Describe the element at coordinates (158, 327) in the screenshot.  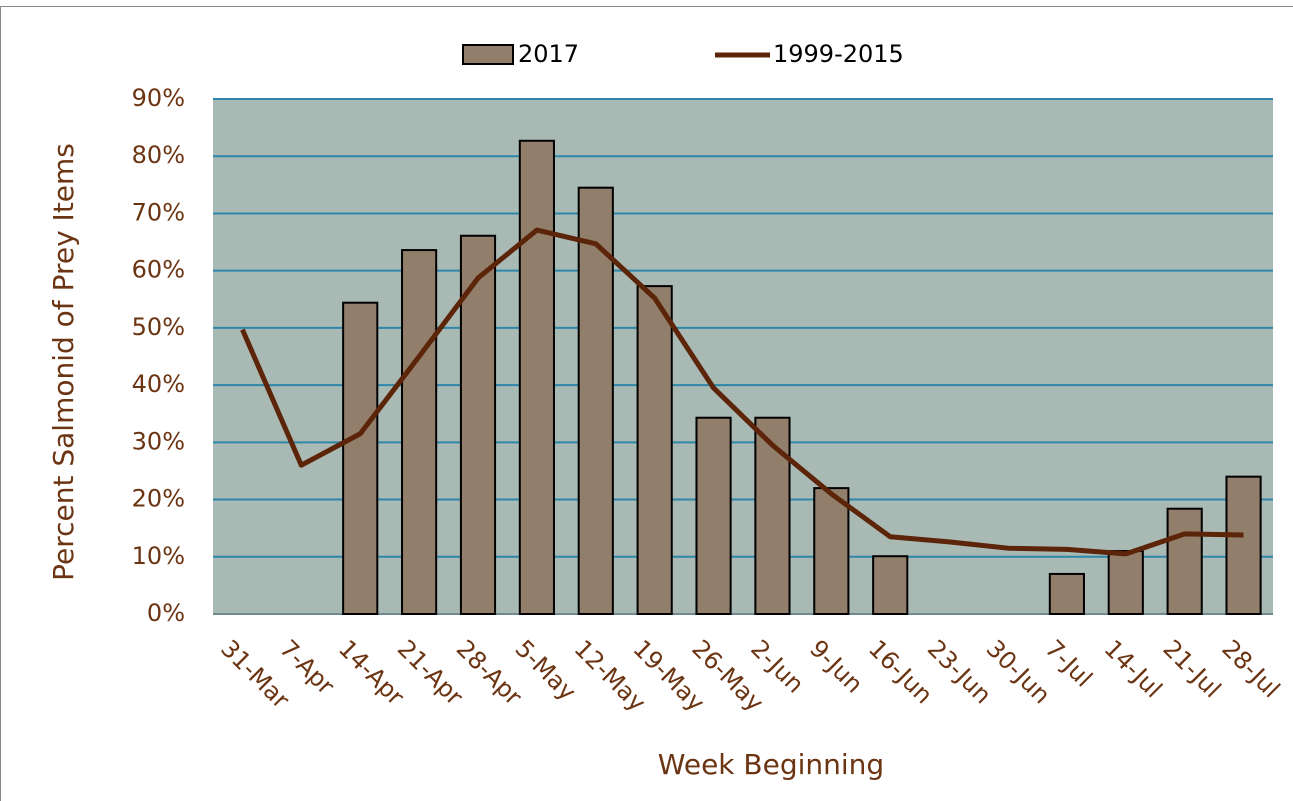
I see `y-tick-label: 50%` at that location.